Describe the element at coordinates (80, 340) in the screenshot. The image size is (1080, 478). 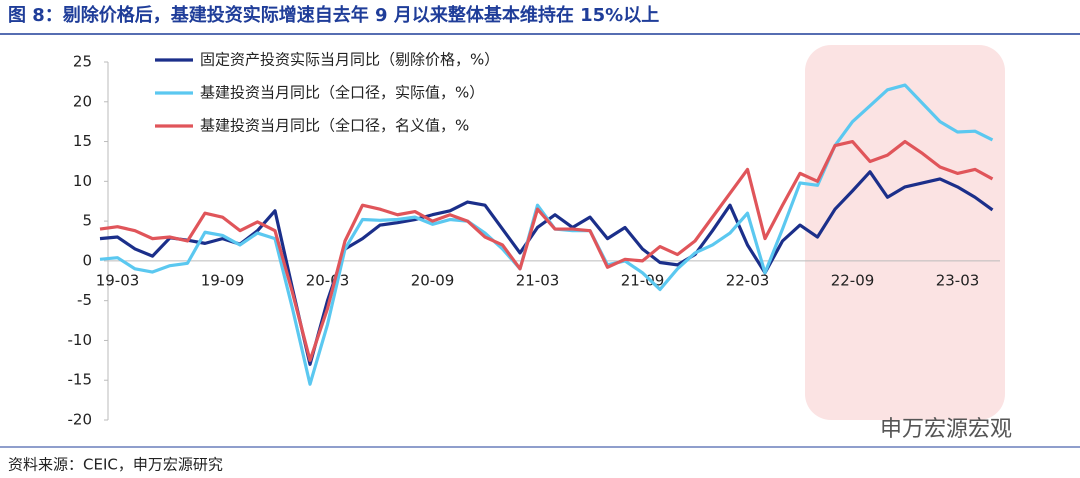
I see `y-tick-label: -10` at that location.